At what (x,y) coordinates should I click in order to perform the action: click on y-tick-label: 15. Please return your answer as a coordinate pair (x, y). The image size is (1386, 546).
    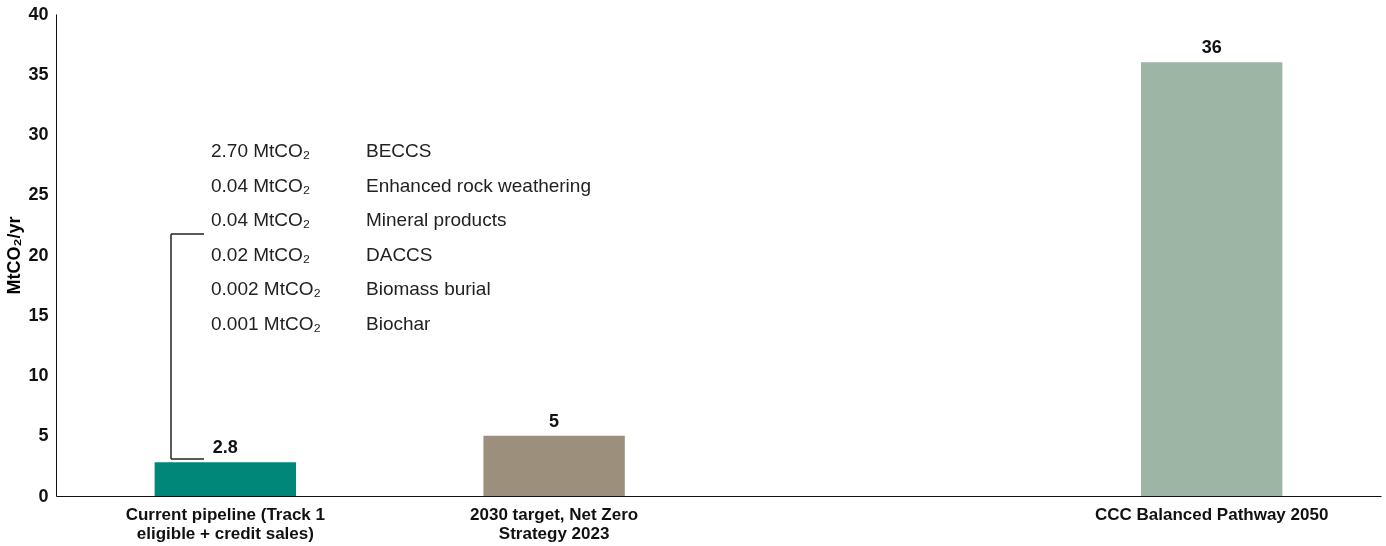
    Looking at the image, I should click on (38, 314).